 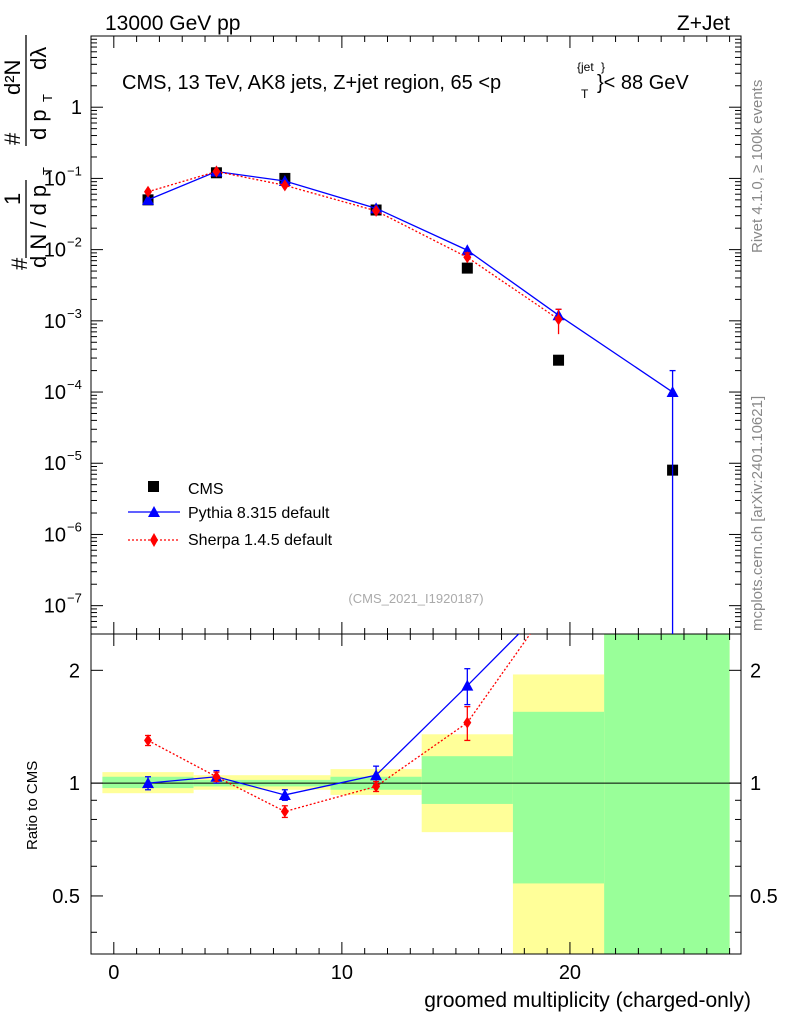 I want to click on main-ytick-exp: −4, so click(x=74, y=384).